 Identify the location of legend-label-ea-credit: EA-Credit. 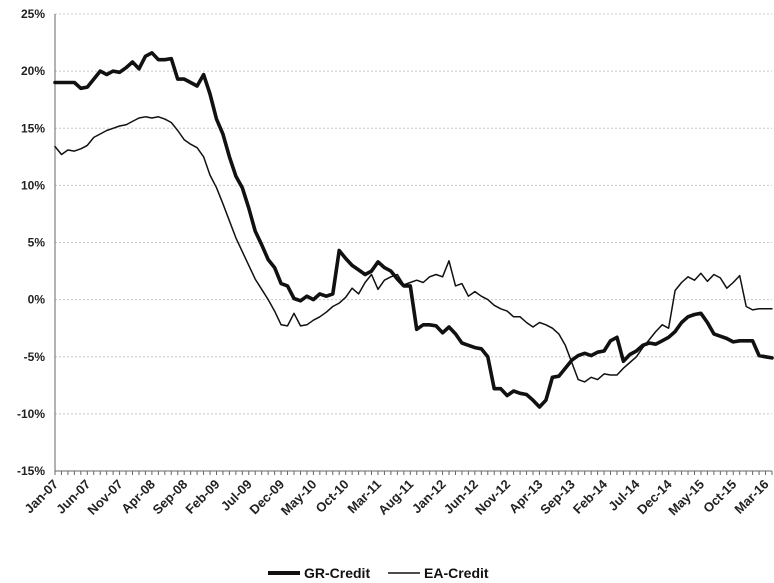
(456, 573).